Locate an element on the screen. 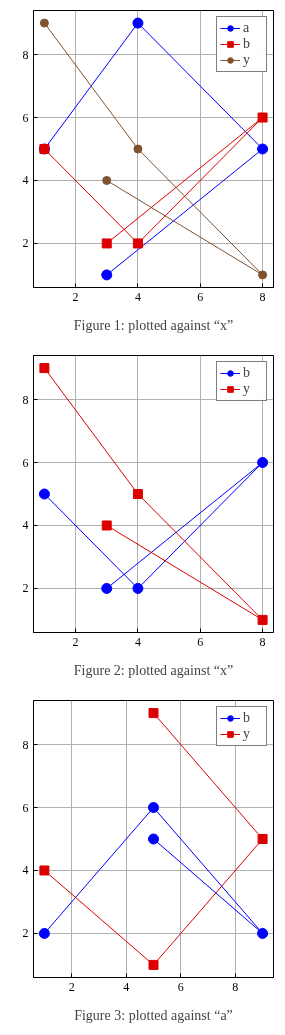 Image resolution: width=285 pixels, height=1035 pixels. caption: Figure 3: plotted against “a” is located at coordinates (153, 1015).